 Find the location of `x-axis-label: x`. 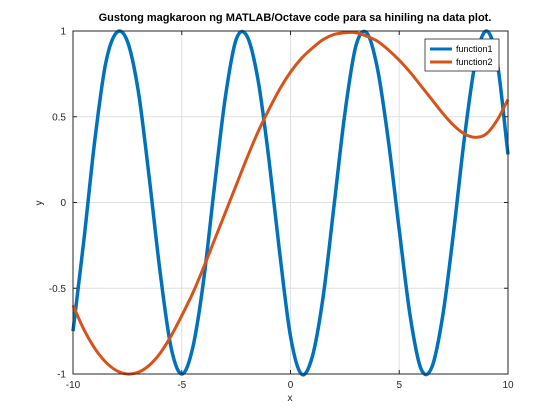

x-axis-label: x is located at coordinates (290, 398).